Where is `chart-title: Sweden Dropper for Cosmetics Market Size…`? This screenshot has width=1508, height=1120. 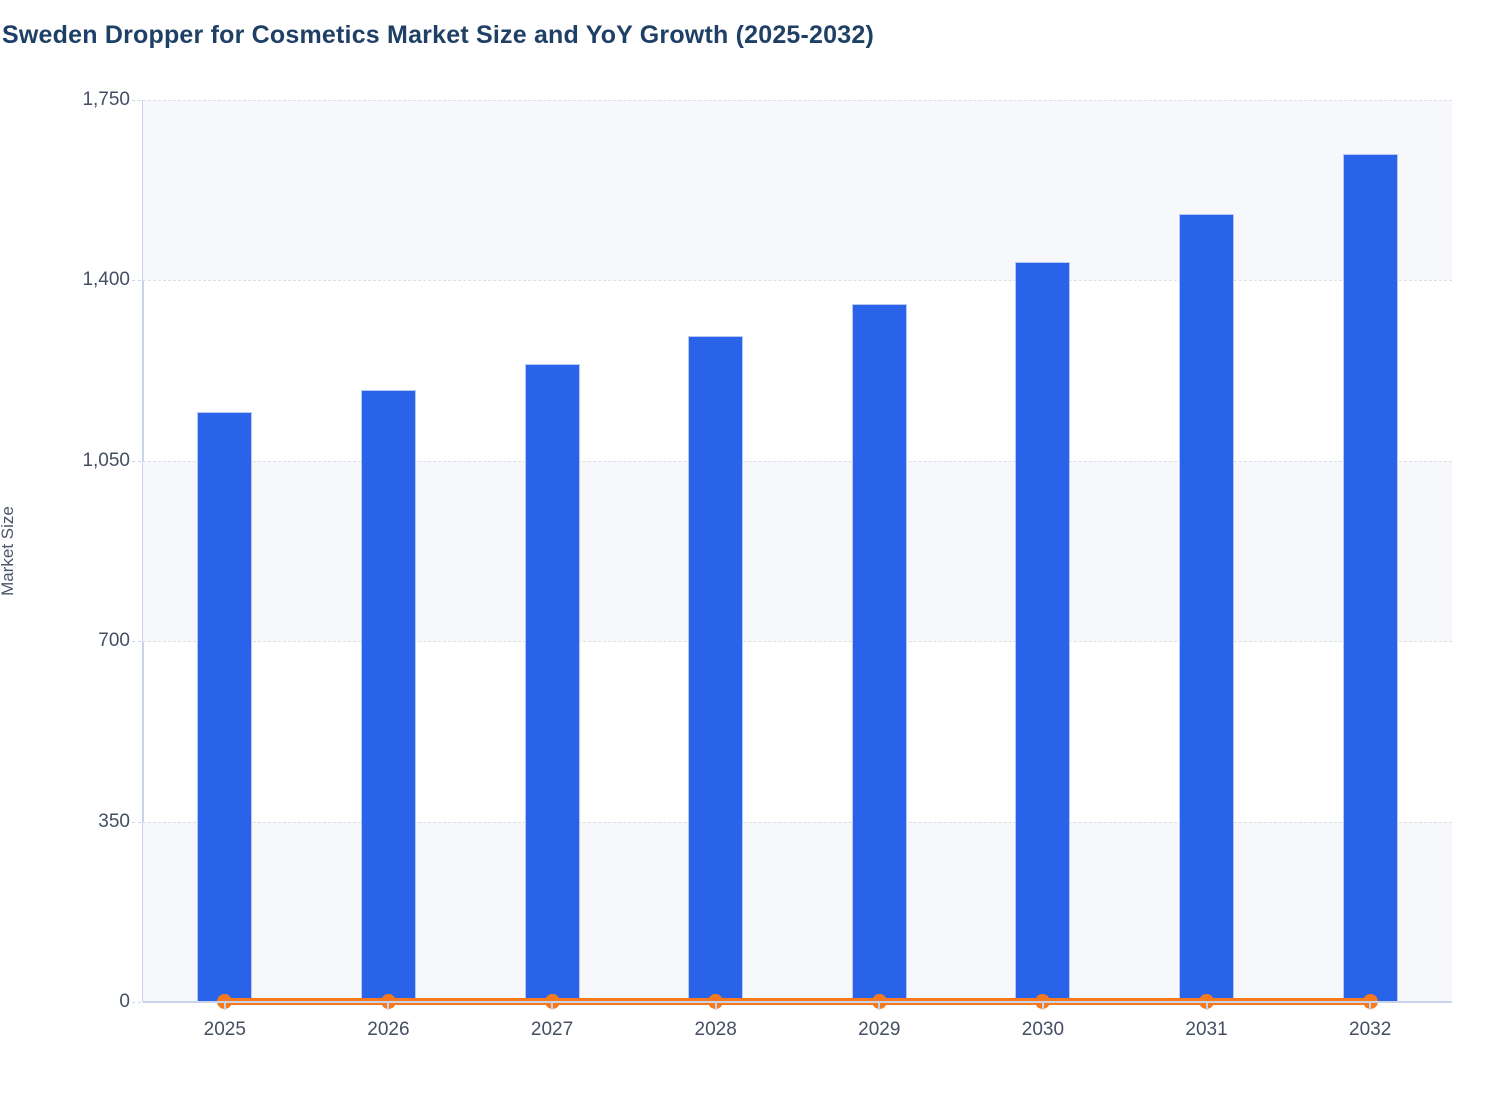
chart-title: Sweden Dropper for Cosmetics Market Size… is located at coordinates (438, 34).